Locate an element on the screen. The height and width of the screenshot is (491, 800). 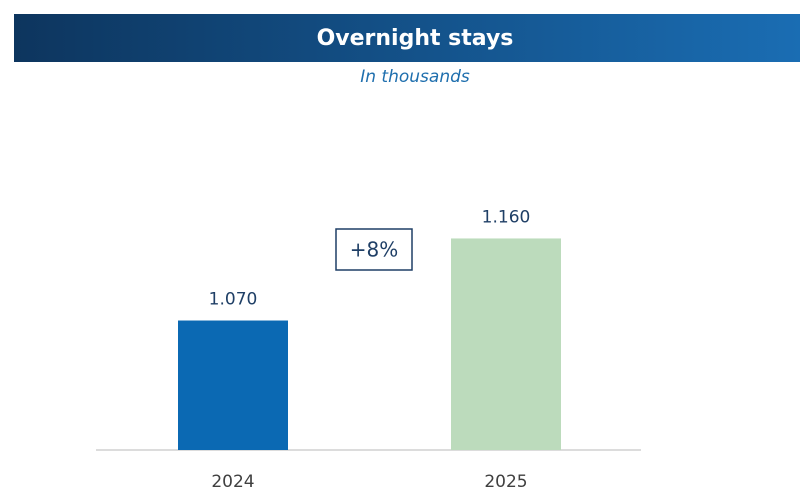
x-tick-label: 2024 is located at coordinates (232, 481).